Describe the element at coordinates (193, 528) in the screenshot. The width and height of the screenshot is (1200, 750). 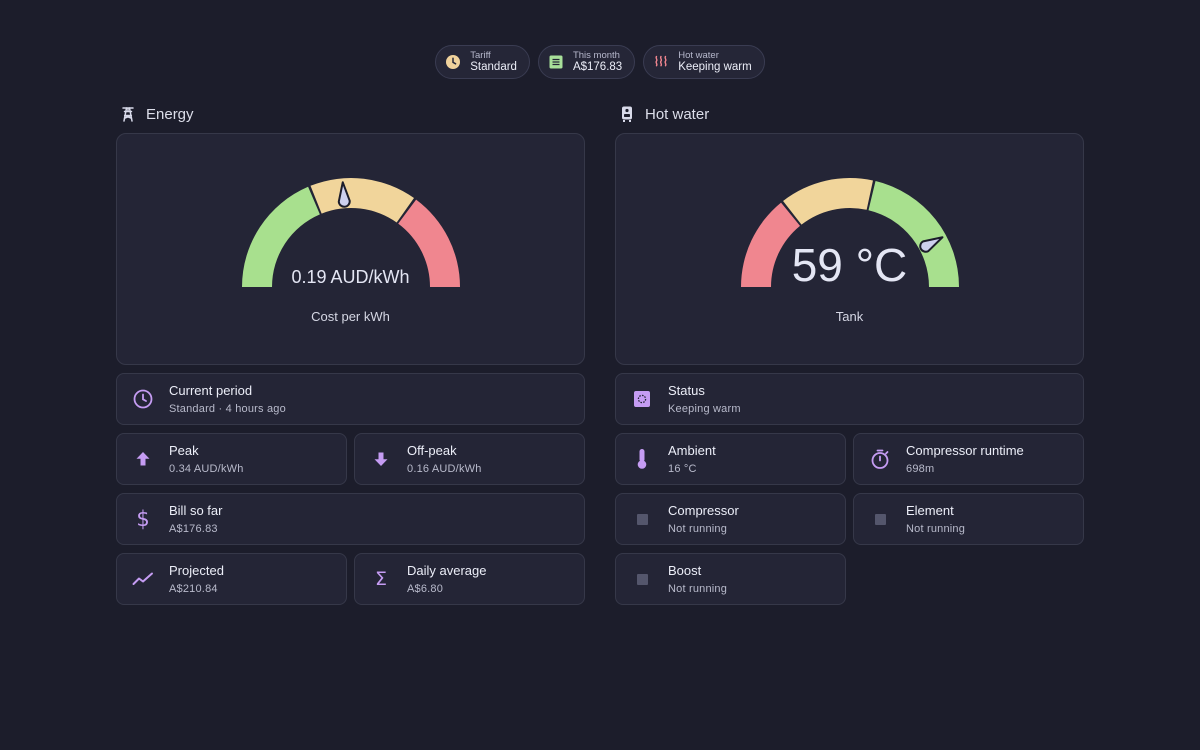
I see `tile-value: A$176.83` at that location.